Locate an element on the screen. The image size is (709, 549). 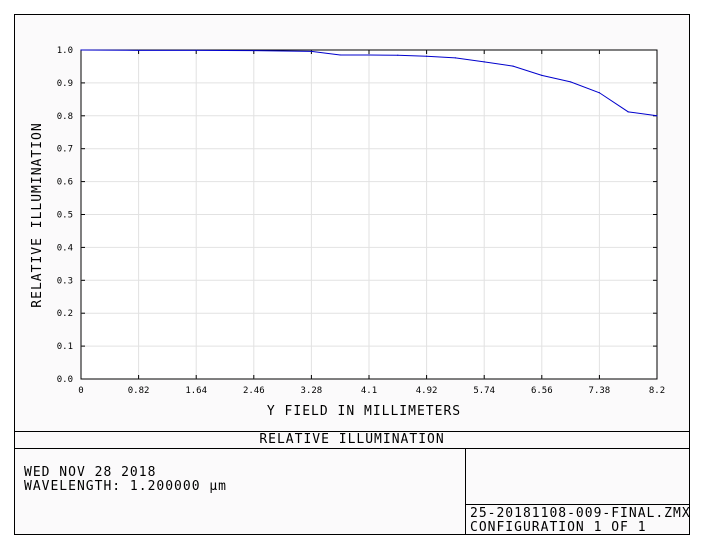
chart-title: RELATIVE ILLUMINATION is located at coordinates (352, 440).